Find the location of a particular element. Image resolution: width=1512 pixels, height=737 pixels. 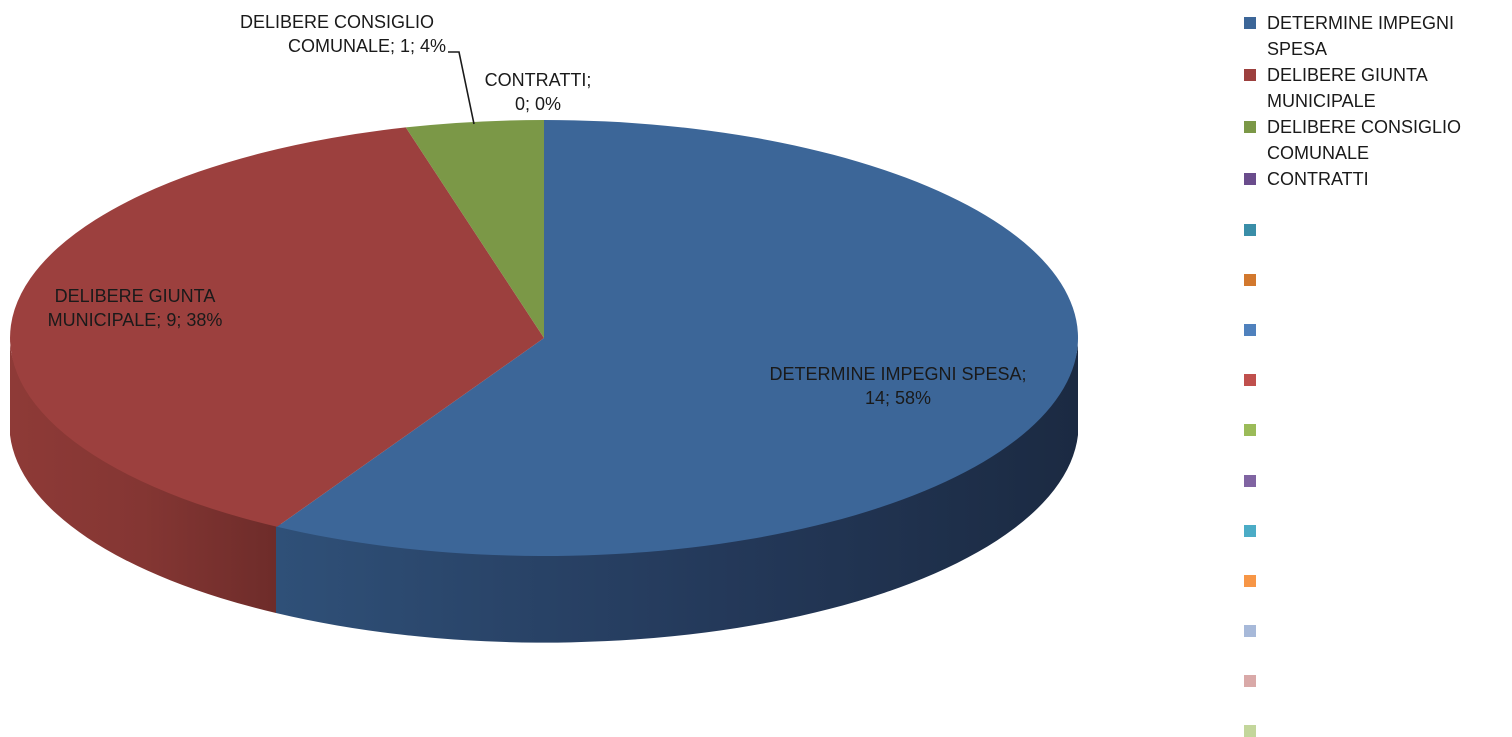

data-label-determine: DETERMINE IMPEGNI SPESA; 14; 58% is located at coordinates (898, 386).